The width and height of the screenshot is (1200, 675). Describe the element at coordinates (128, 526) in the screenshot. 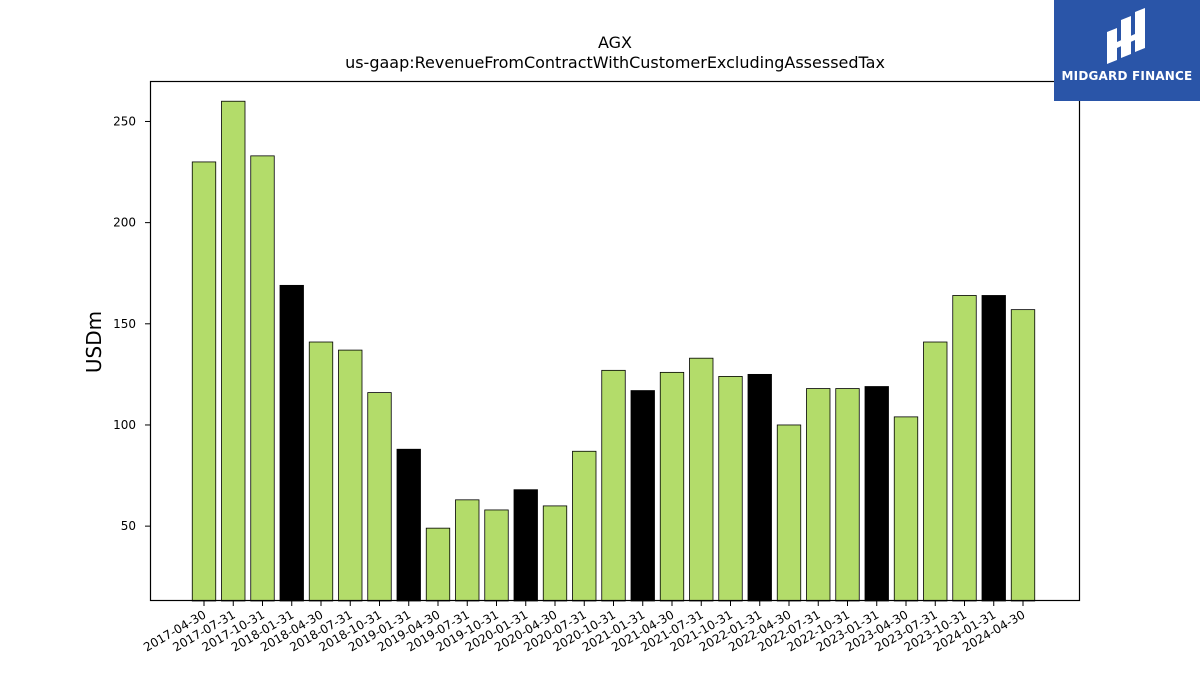

I see `y-tick-label: 50` at that location.